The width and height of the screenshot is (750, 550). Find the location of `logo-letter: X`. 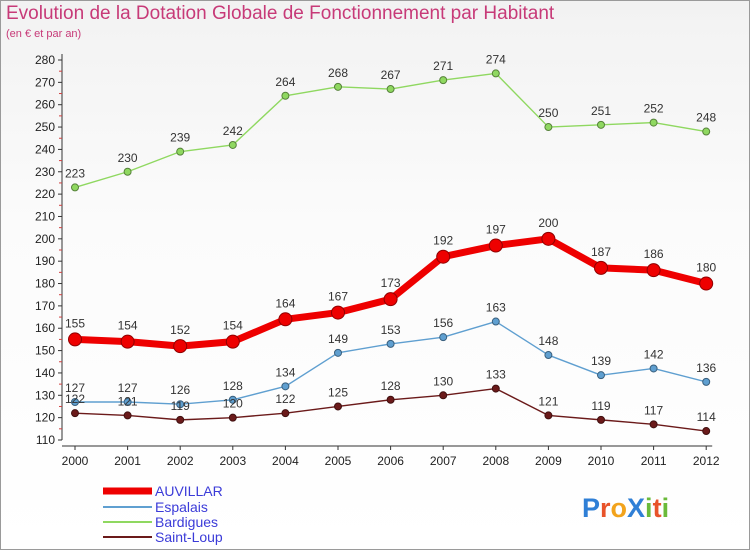

logo-letter: X is located at coordinates (636, 508).